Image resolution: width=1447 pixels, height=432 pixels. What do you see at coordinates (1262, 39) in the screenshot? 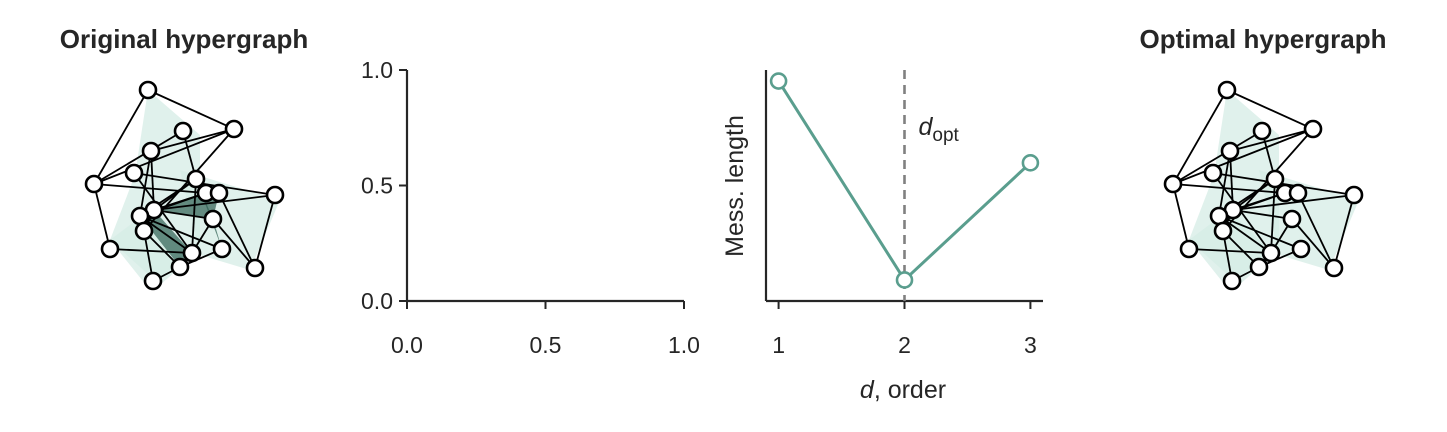
I see `optimal-hypergraph-title: Optimal hypergraph` at bounding box center [1262, 39].